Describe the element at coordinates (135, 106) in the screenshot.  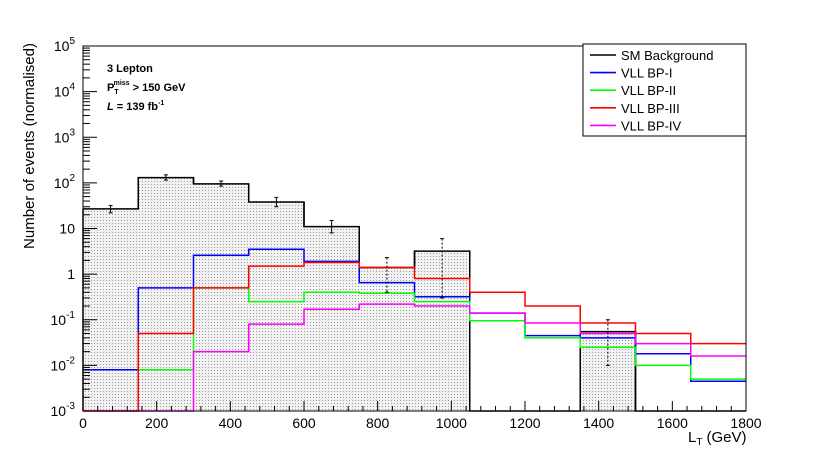
I see `annotation-line3: L = 139 fb-1` at that location.